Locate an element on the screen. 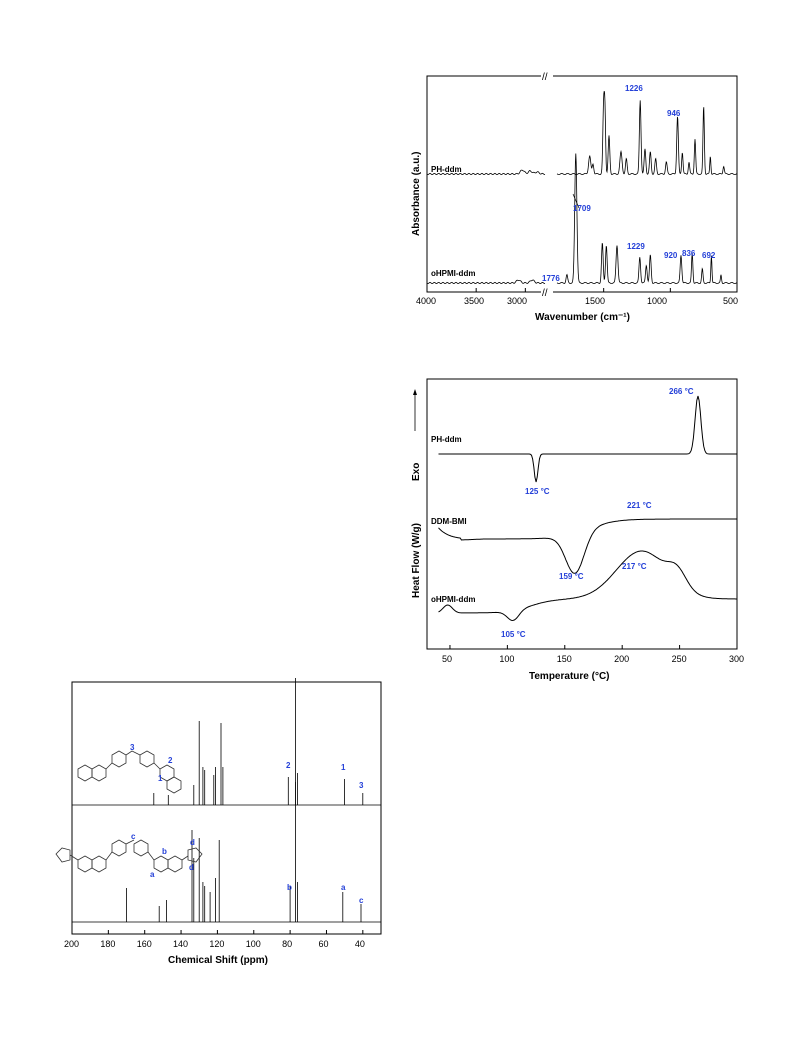  nmr-tick-120: 120 is located at coordinates (216, 944).